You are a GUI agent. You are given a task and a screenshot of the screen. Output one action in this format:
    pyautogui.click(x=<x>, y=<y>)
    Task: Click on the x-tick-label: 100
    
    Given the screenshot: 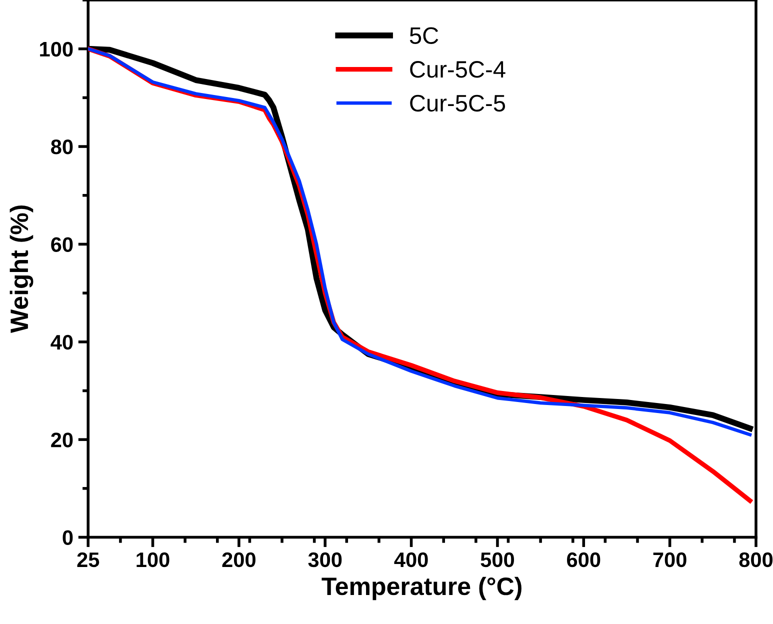 What is the action you would take?
    pyautogui.click(x=153, y=560)
    